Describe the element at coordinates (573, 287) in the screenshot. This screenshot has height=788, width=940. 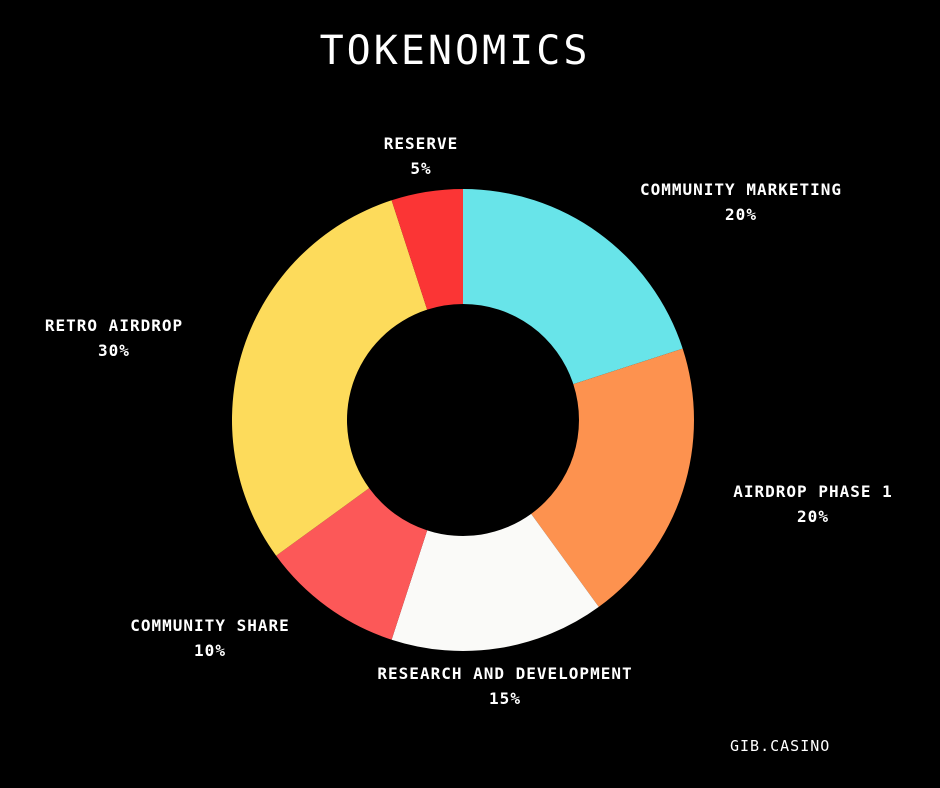
I see `slice-community-marketing` at that location.